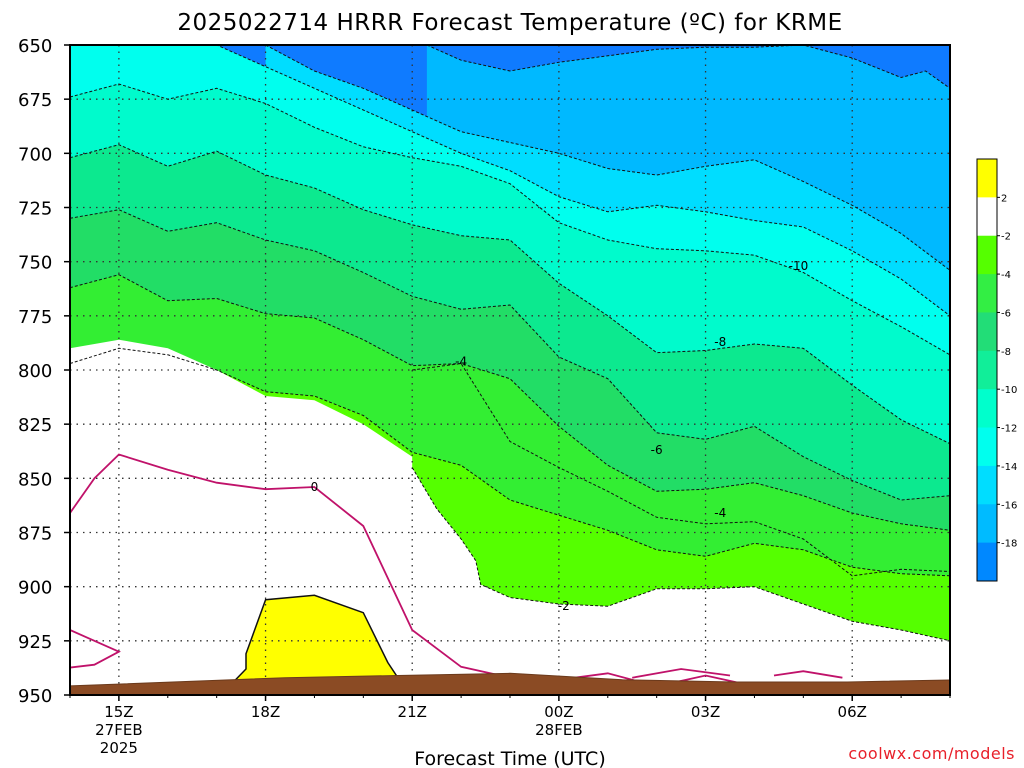 This screenshot has height=768, width=1024. I want to click on y-tick-label: 875, so click(35, 534).